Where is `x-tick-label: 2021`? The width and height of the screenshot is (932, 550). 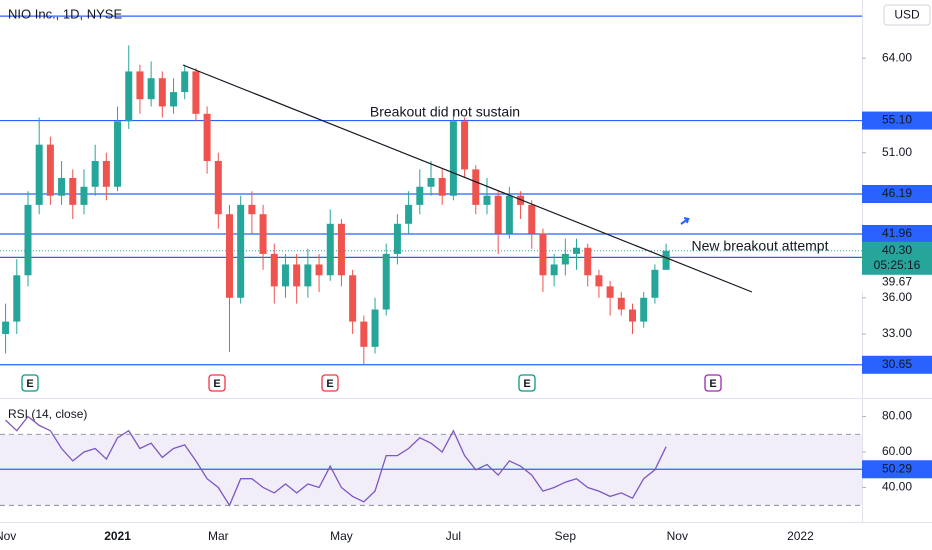 x-tick-label: 2021 is located at coordinates (117, 536).